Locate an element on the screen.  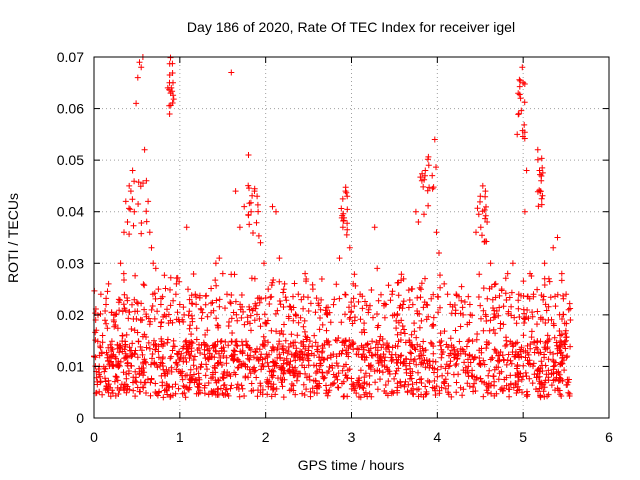
y-tick-label: 0.05 is located at coordinates (70, 160).